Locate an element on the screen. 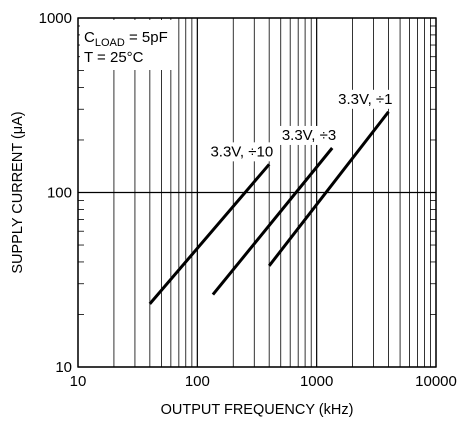 Image resolution: width=464 pixels, height=421 pixels. x-tick-label: 10 is located at coordinates (78, 381).